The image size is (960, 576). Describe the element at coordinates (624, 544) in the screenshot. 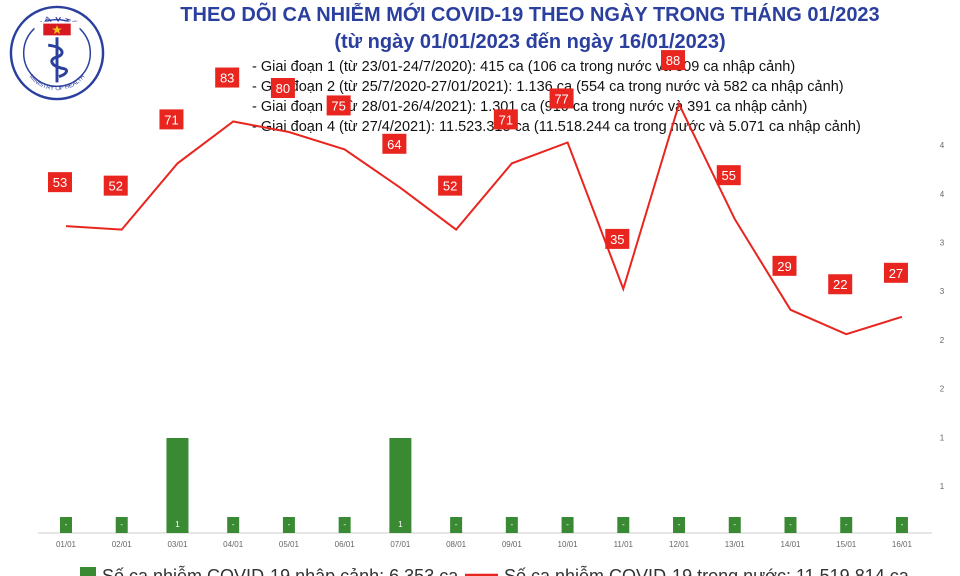

I see `x-tick-label: 11/01` at that location.